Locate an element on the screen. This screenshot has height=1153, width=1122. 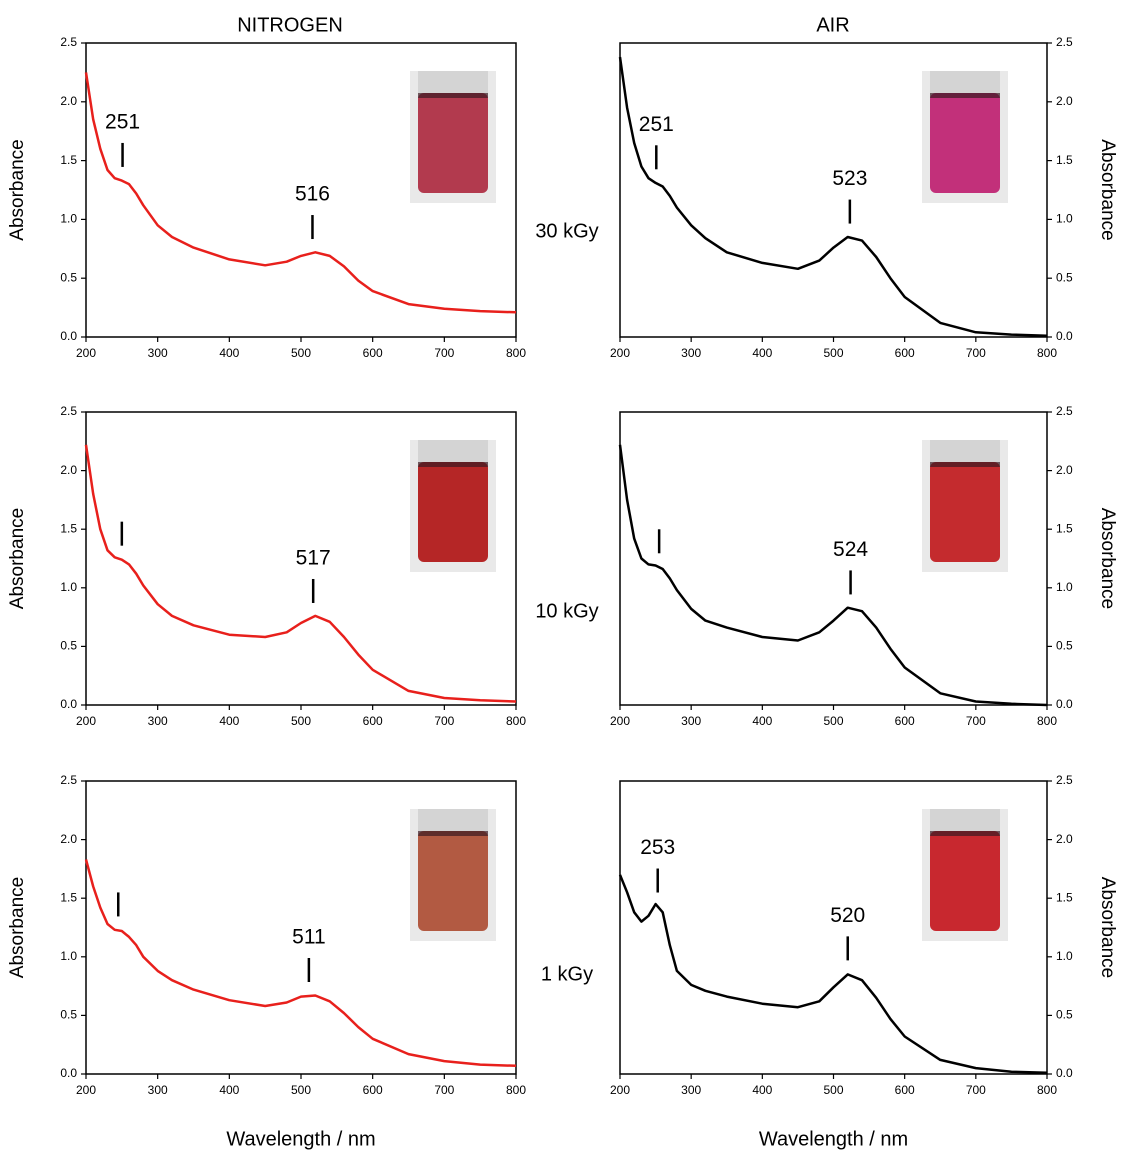
peak-label: 524 is located at coordinates (850, 549).